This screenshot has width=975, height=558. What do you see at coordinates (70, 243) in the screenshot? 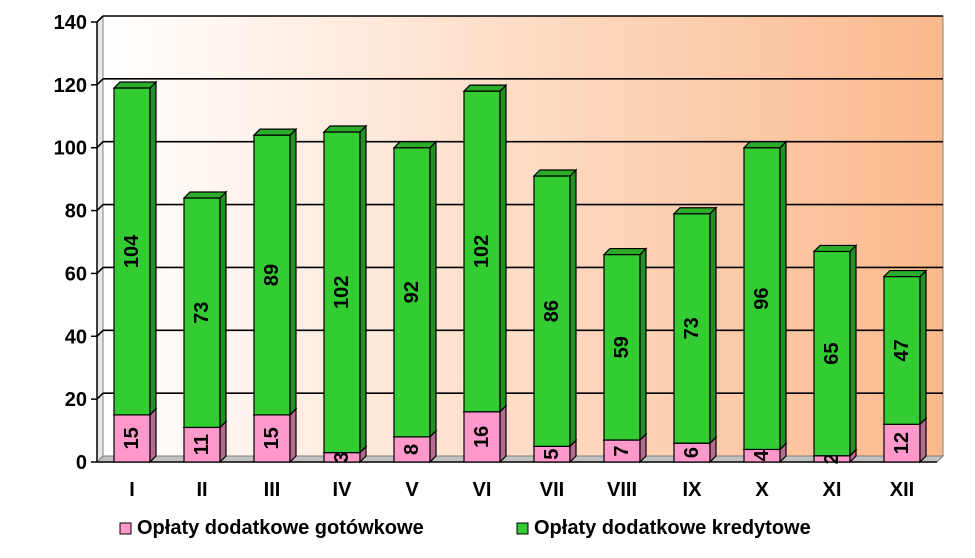
I see `y-tick-labels: 0 20 40 60 80 100 120 140` at bounding box center [70, 243].